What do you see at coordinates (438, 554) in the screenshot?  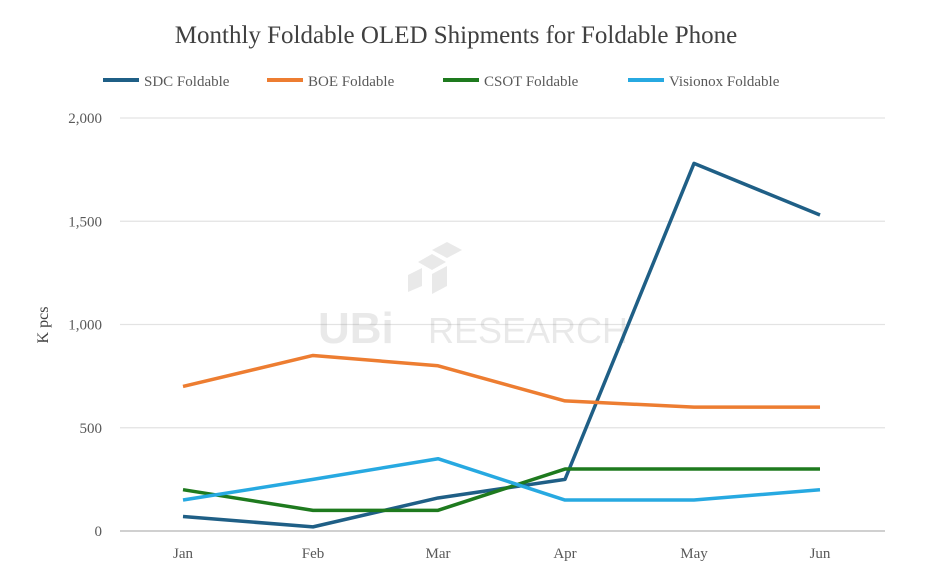 I see `x-tick-label: Mar` at bounding box center [438, 554].